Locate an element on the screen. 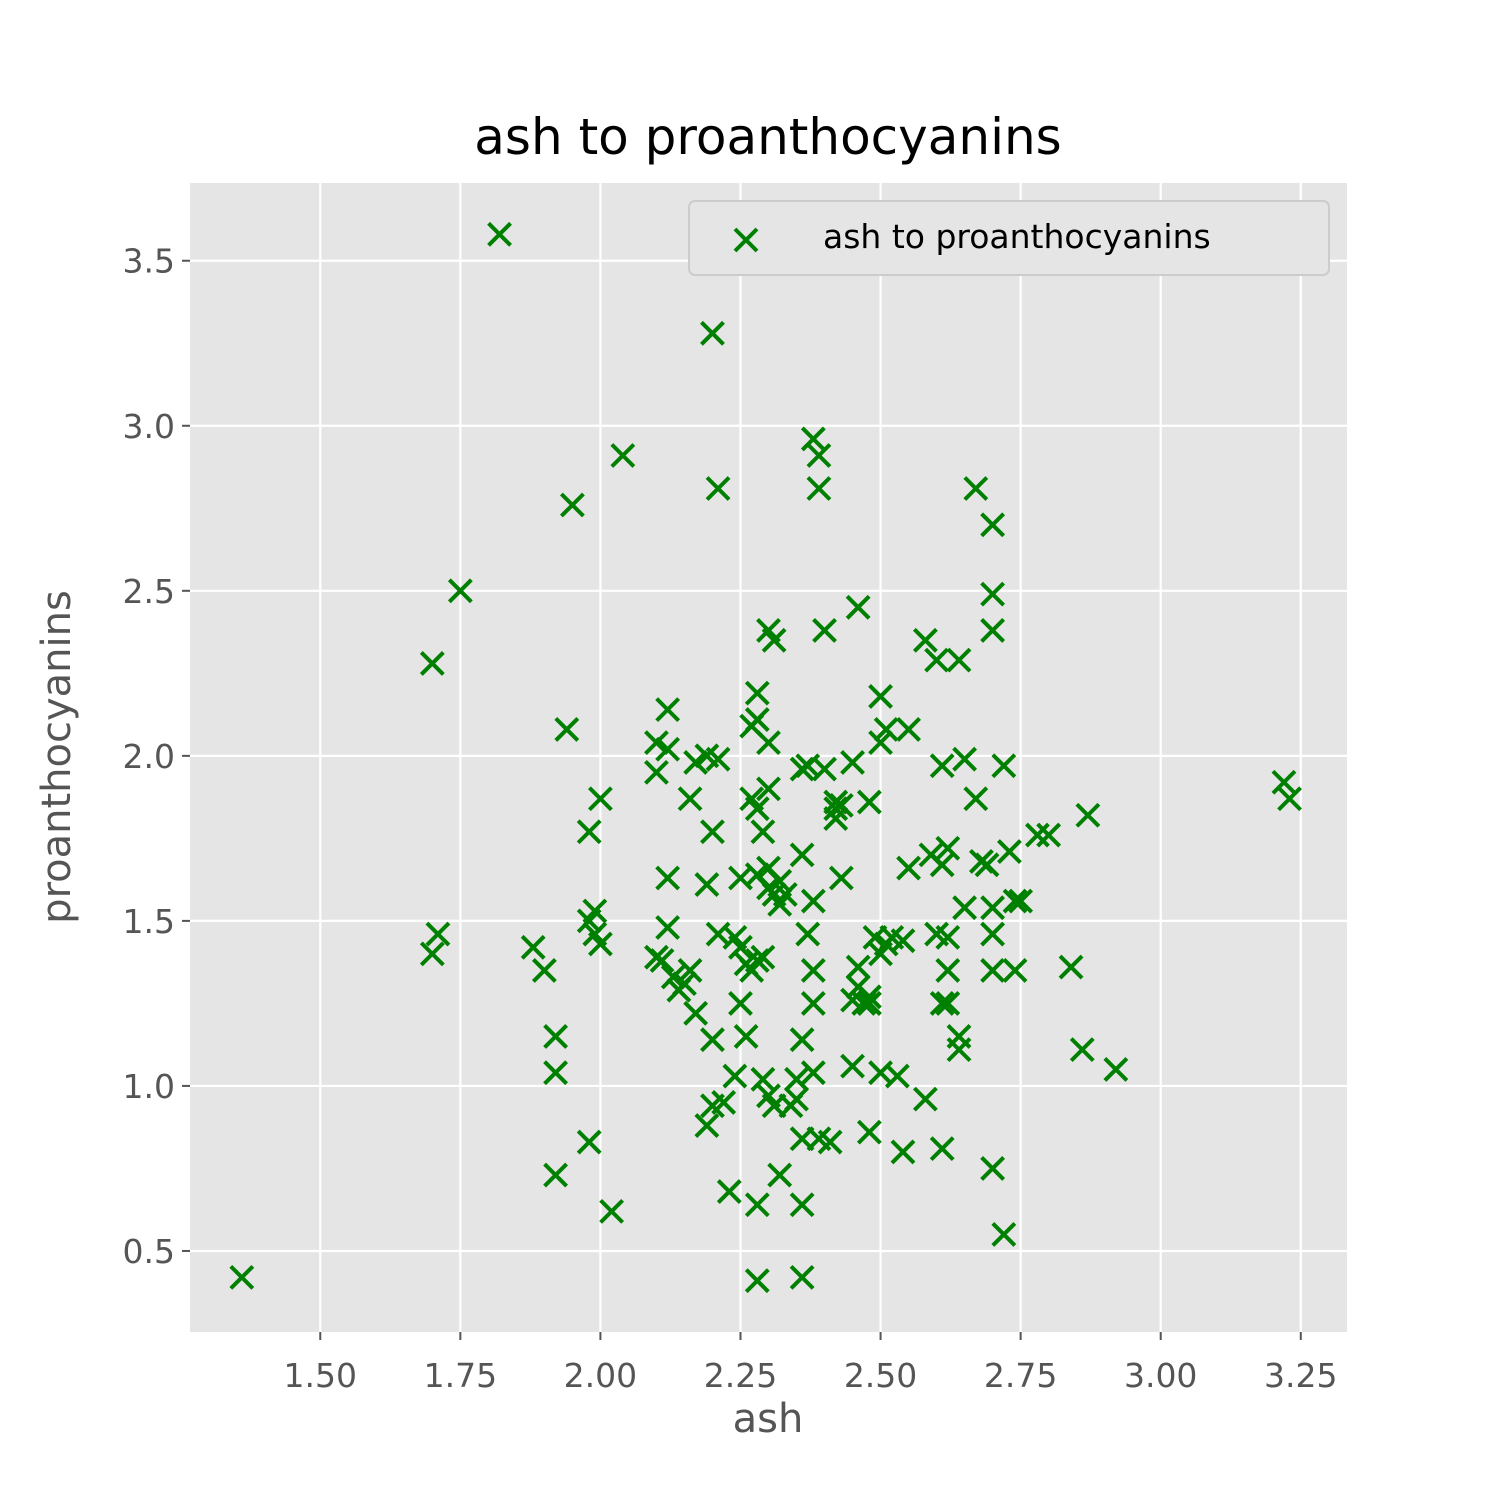 This screenshot has height=1500, width=1500. x-tick-label: 2.75 is located at coordinates (1020, 1375).